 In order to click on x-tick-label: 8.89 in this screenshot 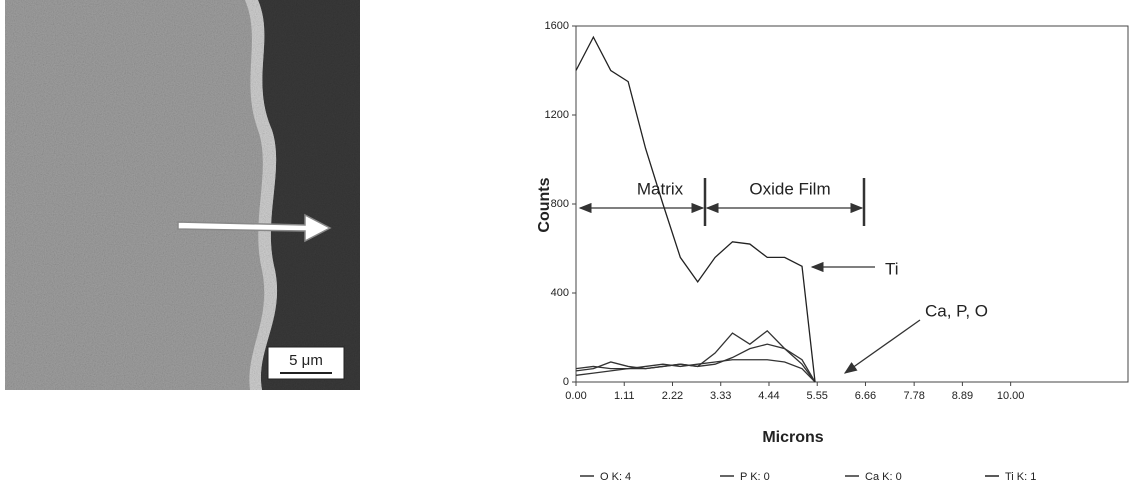, I will do `click(962, 396)`.